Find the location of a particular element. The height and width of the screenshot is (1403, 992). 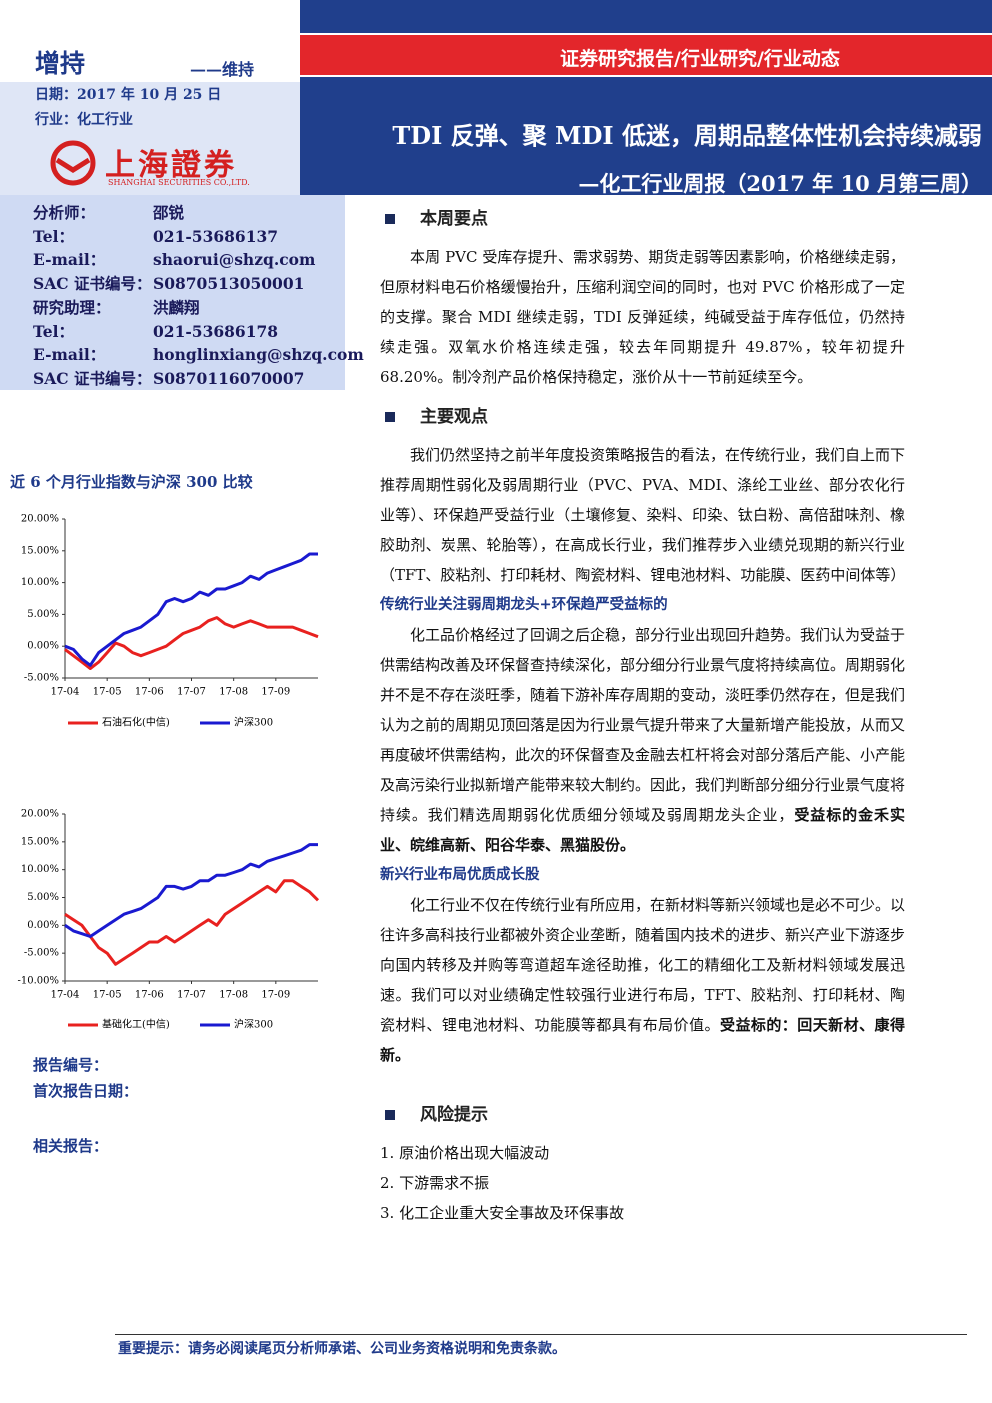

section-heading: 主要观点 is located at coordinates (642, 417).